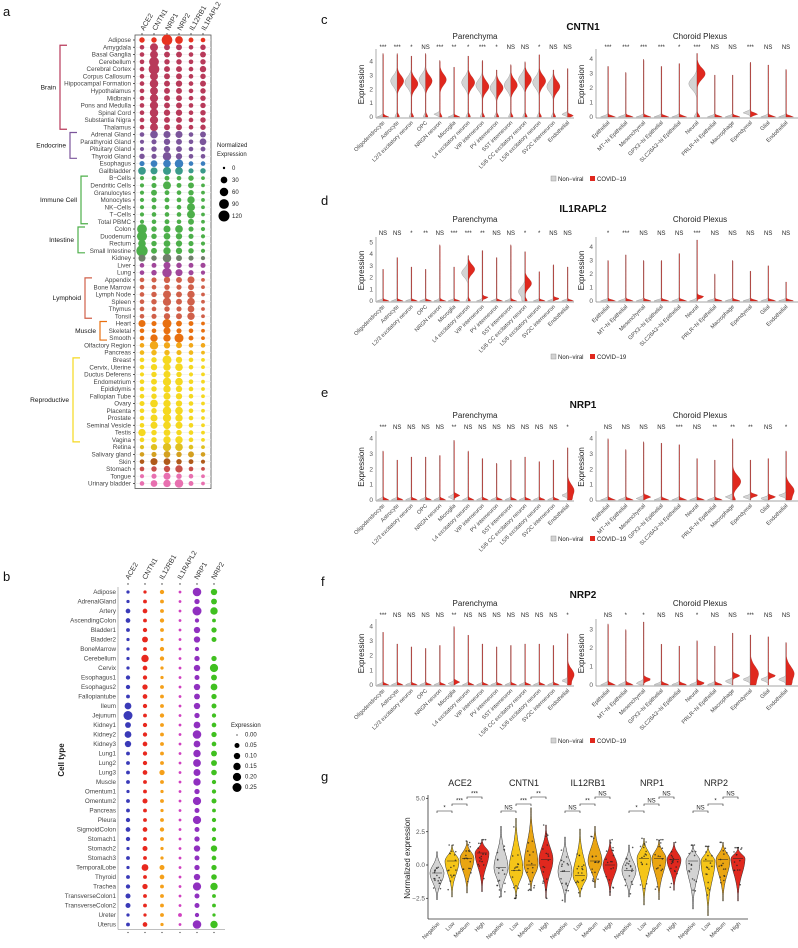 This screenshot has width=798, height=948. What do you see at coordinates (420, 832) in the screenshot?
I see `y-tick-label: 2.5` at bounding box center [420, 832].